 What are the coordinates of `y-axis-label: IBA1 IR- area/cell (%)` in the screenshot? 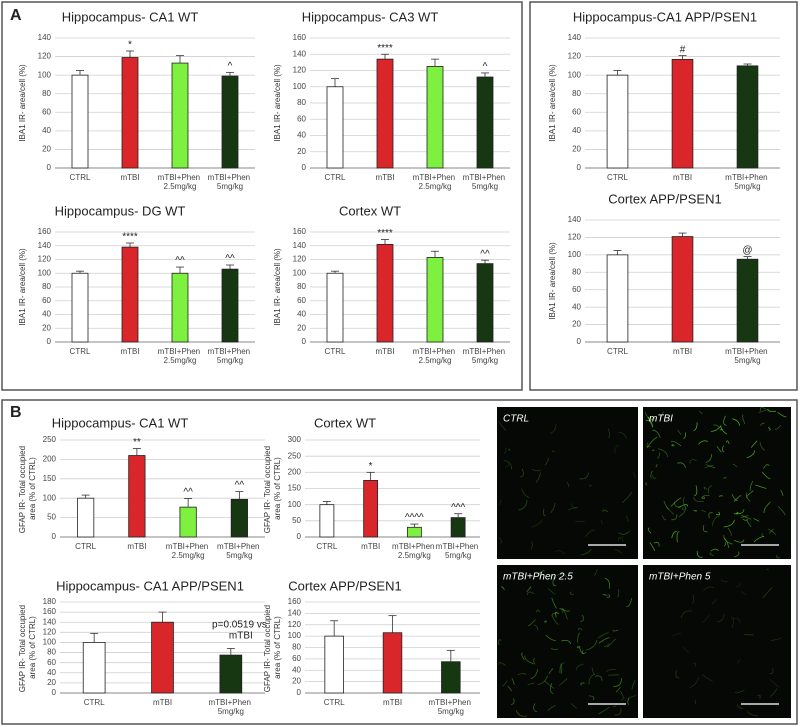 It's located at (277, 287).